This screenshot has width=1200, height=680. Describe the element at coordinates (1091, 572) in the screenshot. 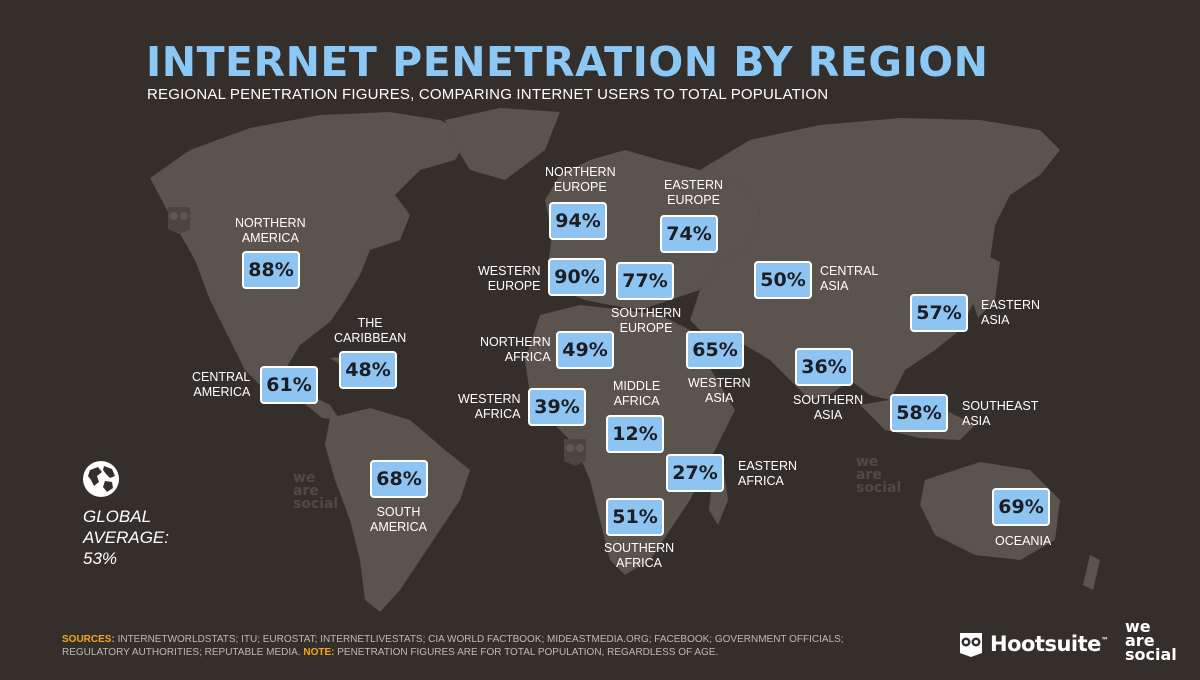

I see `landmass-new-zealand` at that location.